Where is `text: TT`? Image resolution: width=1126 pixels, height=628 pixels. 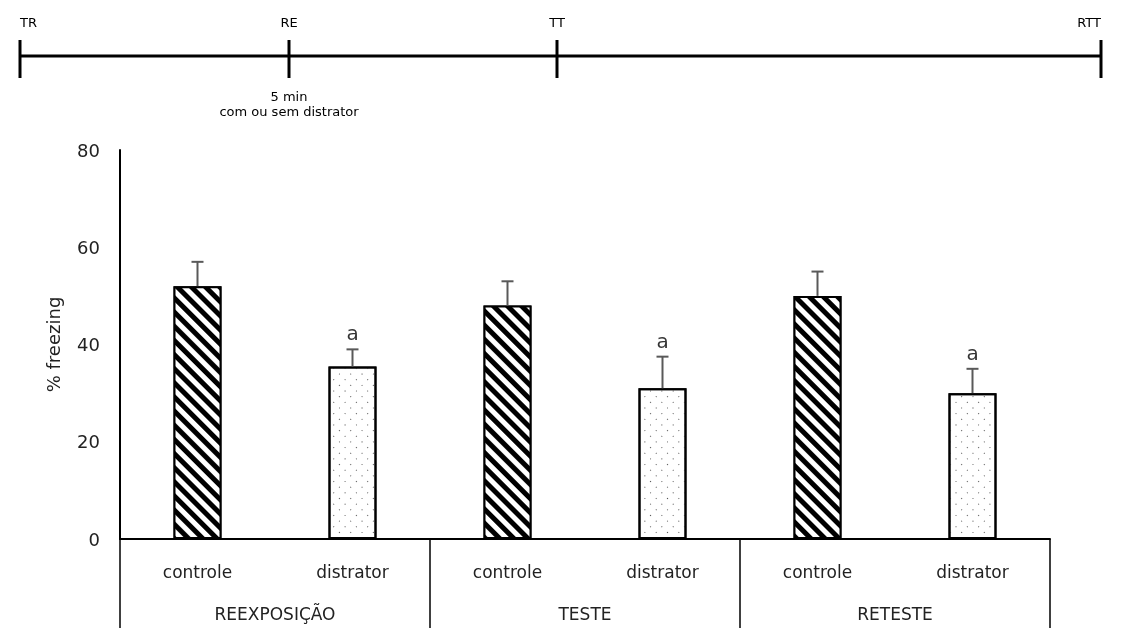
text: TT is located at coordinates (556, 22).